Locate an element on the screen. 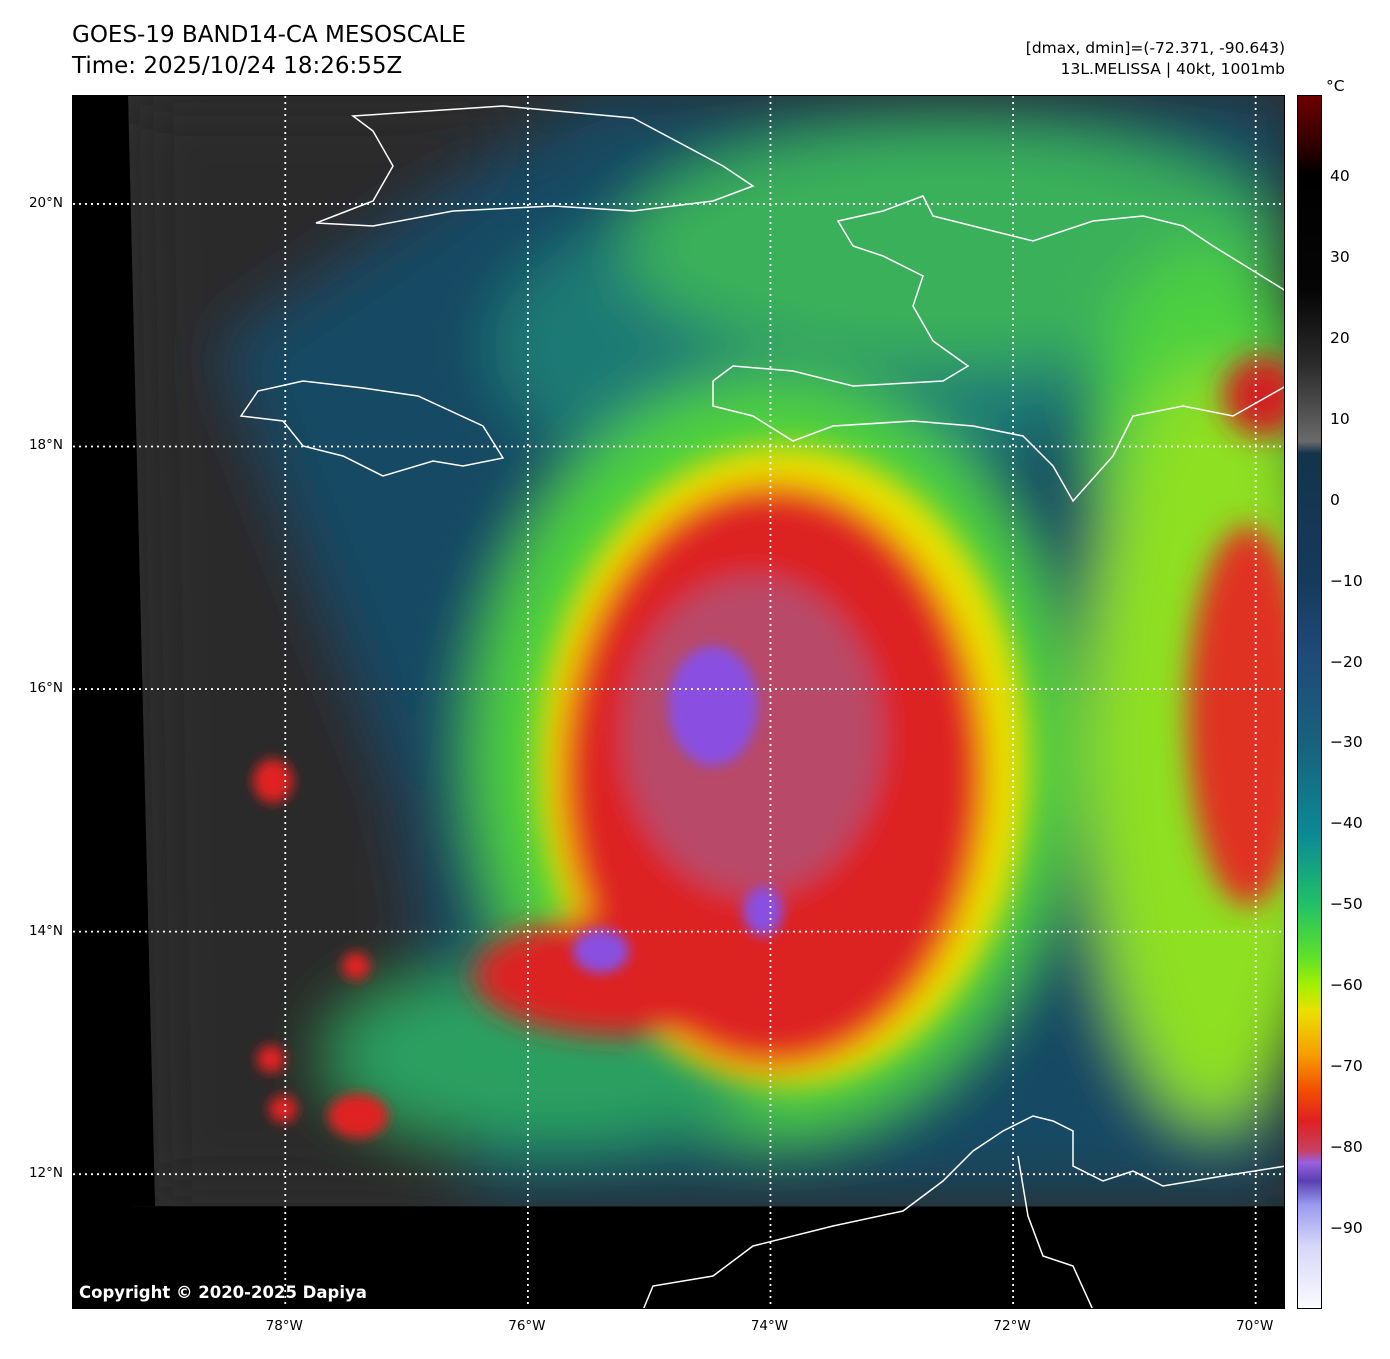 Image resolution: width=1390 pixels, height=1359 pixels. lat-label: 18°N is located at coordinates (45, 445).